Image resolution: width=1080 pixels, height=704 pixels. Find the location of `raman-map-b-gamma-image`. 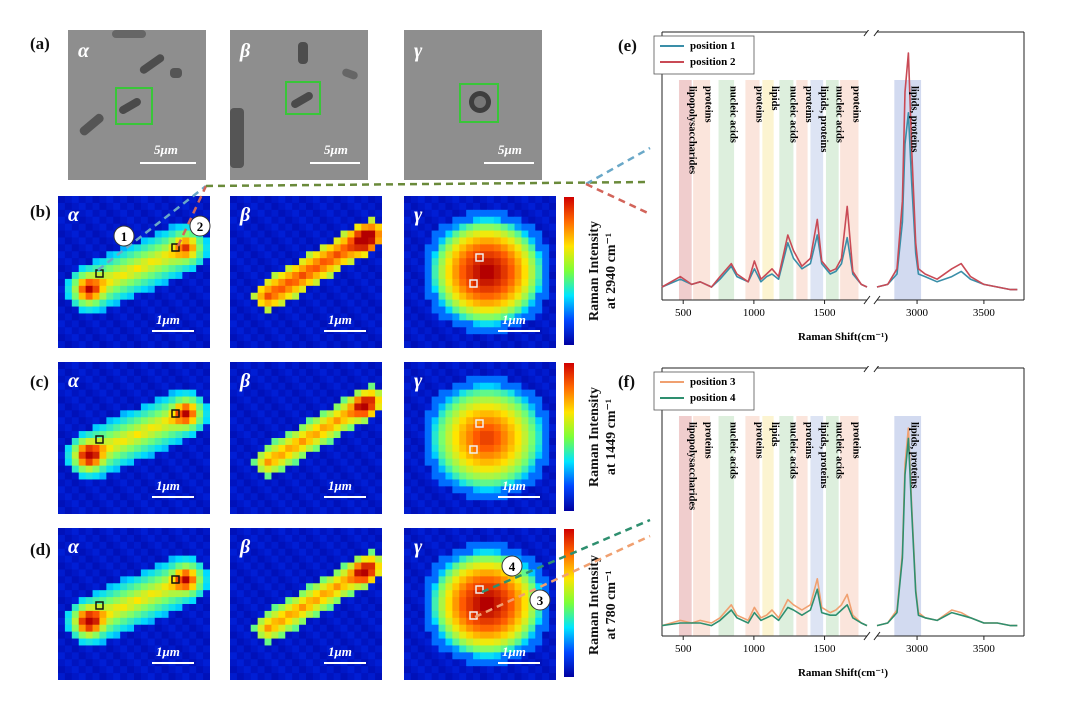

raman-map-b-gamma-image is located at coordinates (480, 272).